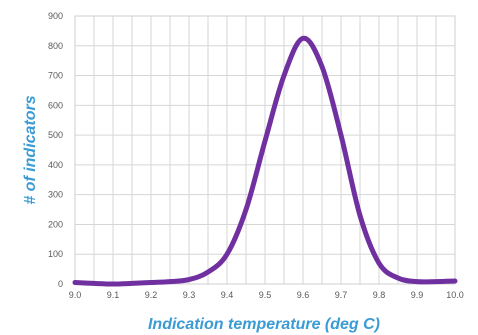 The height and width of the screenshot is (335, 478). Describe the element at coordinates (55, 165) in the screenshot. I see `y-tick-label-4: 400` at that location.